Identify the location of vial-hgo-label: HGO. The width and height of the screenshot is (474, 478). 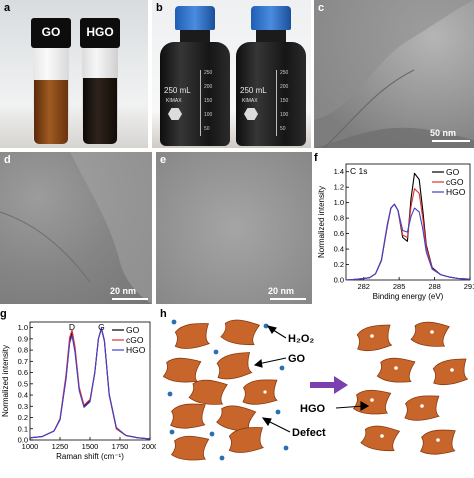
(100, 32).